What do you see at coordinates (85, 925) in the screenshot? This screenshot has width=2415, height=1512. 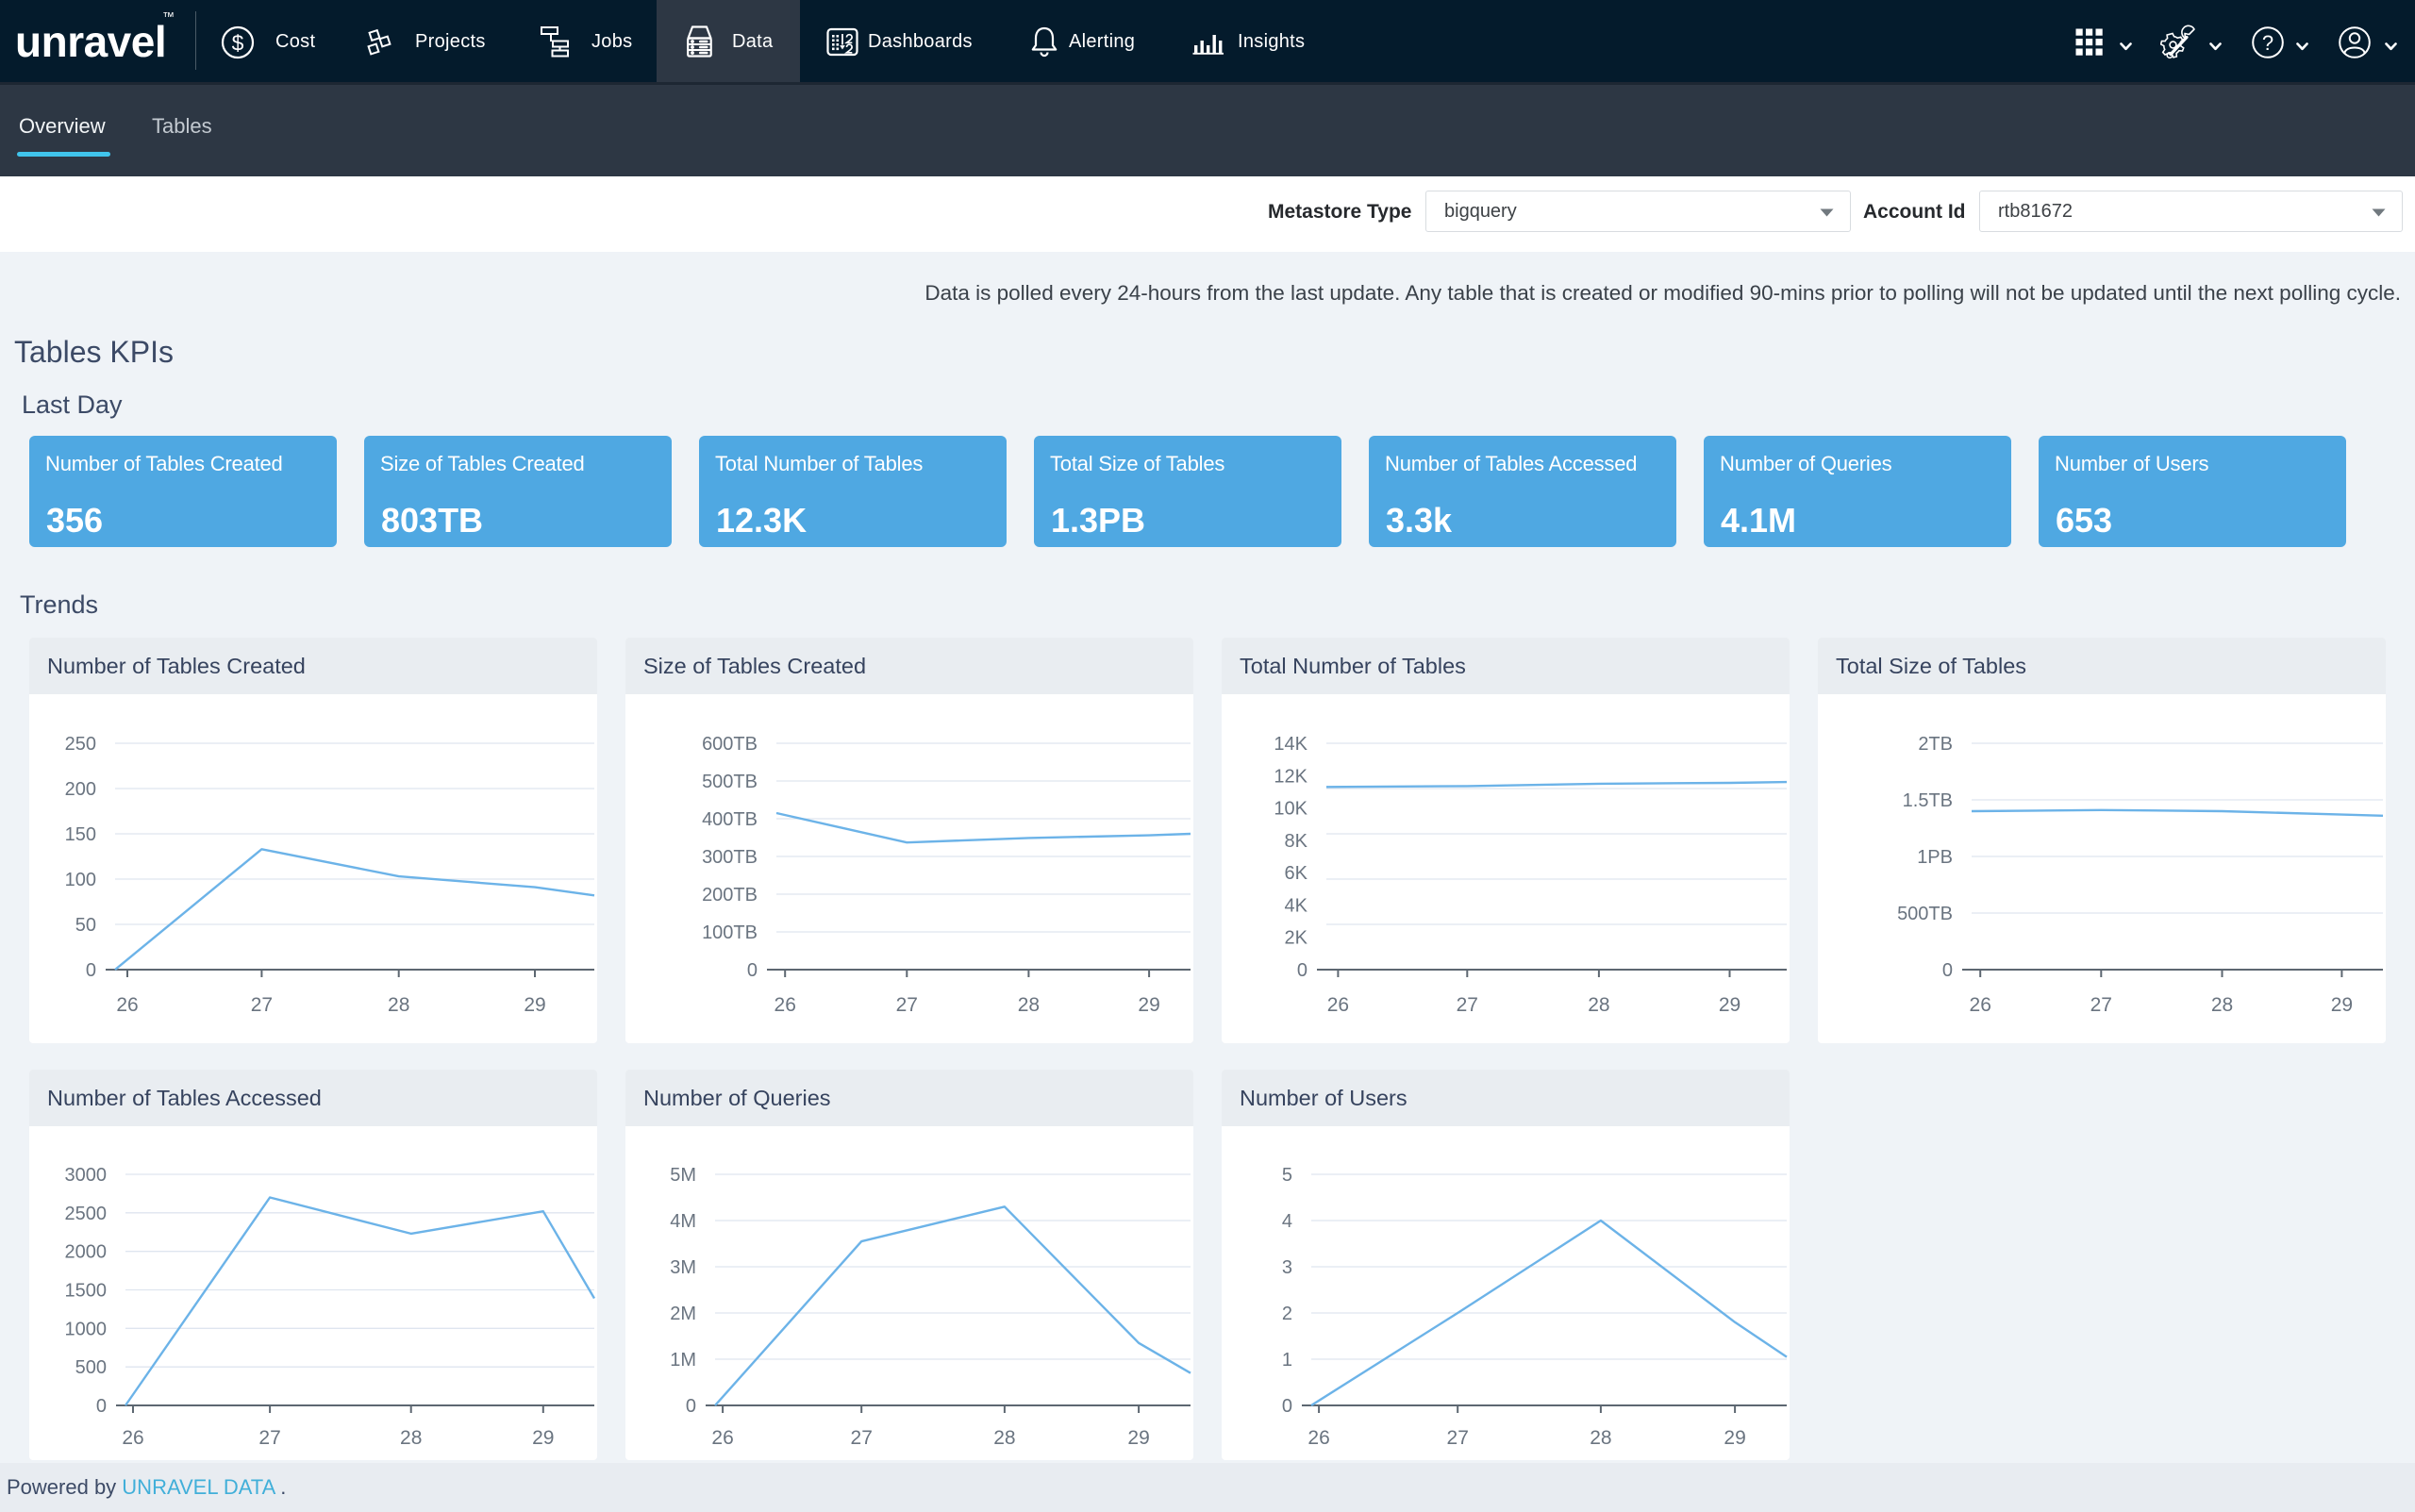 I see `svg-text: 50` at bounding box center [85, 925].